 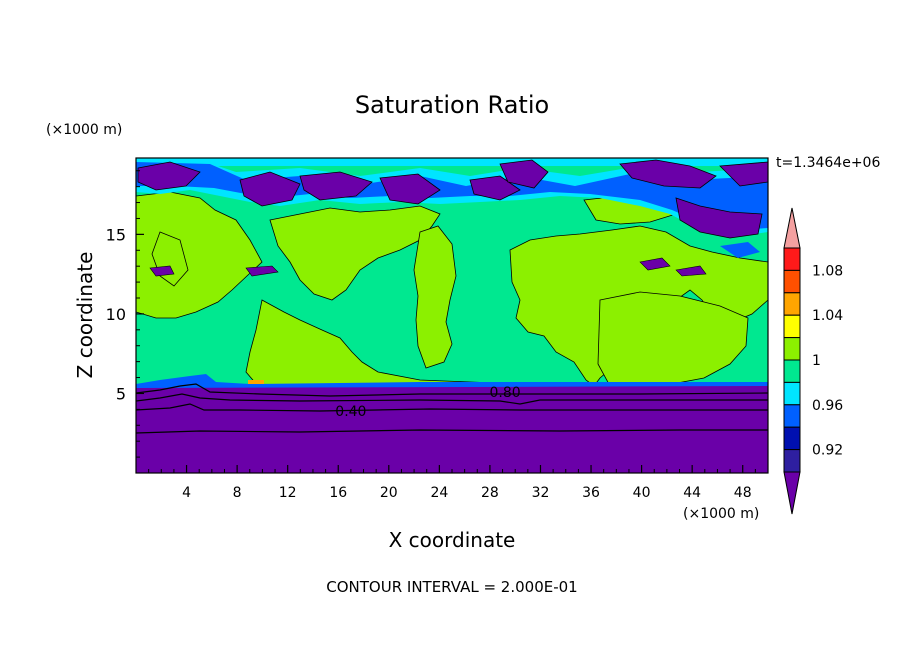 What do you see at coordinates (452, 162) in the screenshot?
I see `upper-band` at bounding box center [452, 162].